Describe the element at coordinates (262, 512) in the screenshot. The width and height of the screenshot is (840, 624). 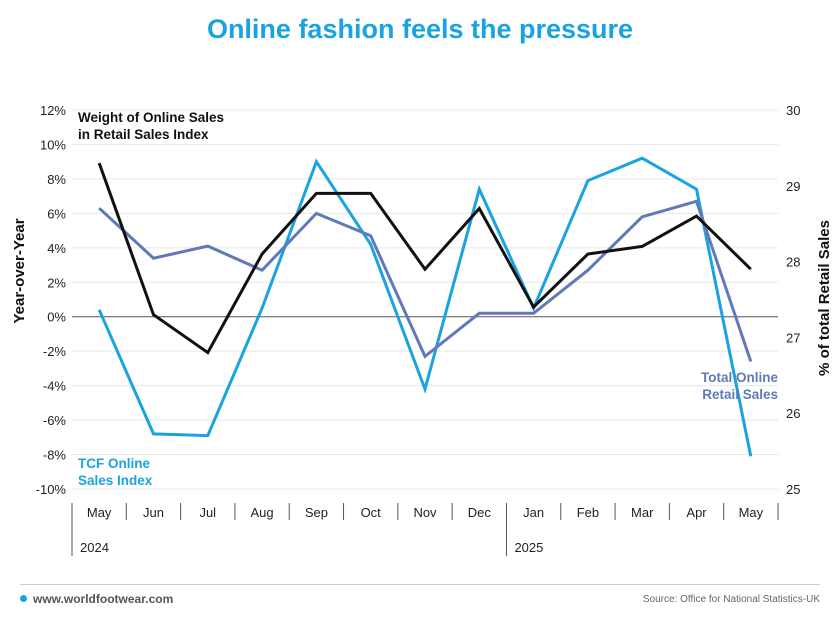
I see `x-tick-label: Aug` at that location.